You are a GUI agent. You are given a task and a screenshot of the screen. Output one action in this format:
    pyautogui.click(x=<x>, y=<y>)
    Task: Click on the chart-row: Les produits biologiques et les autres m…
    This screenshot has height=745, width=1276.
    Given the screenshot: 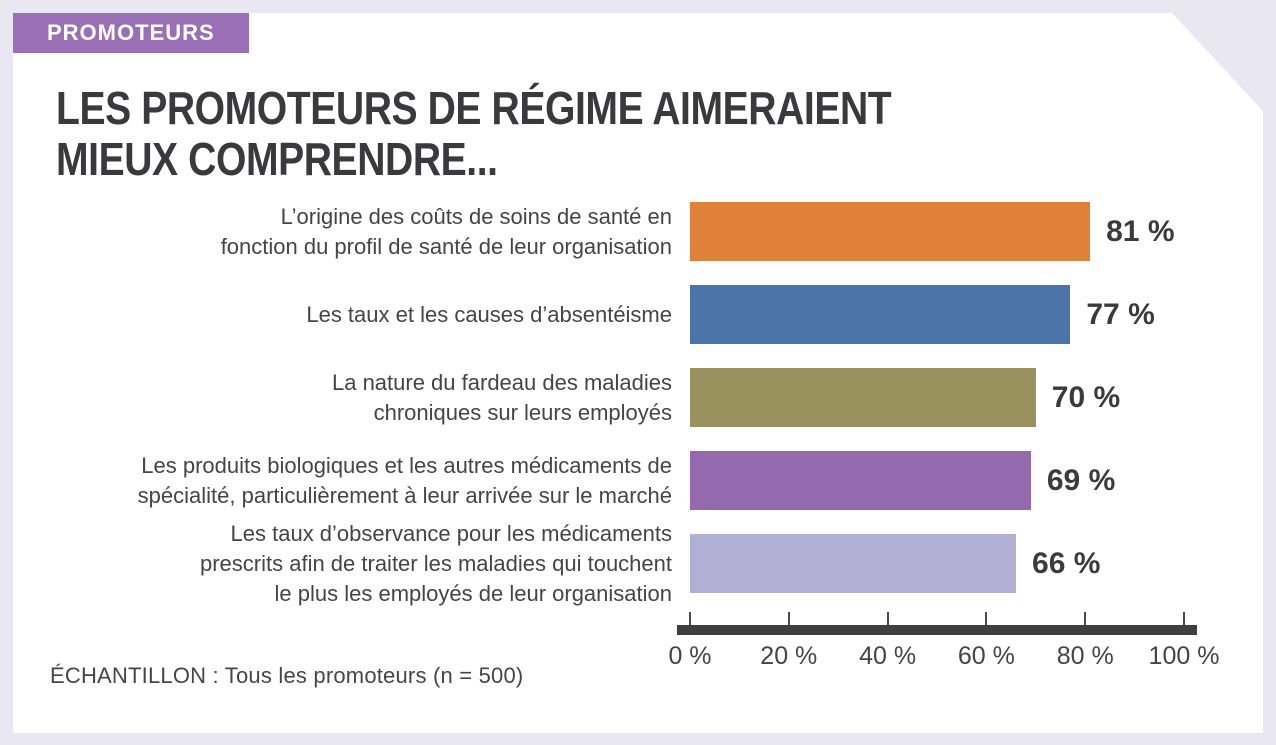 What is the action you would take?
    pyautogui.click(x=638, y=480)
    